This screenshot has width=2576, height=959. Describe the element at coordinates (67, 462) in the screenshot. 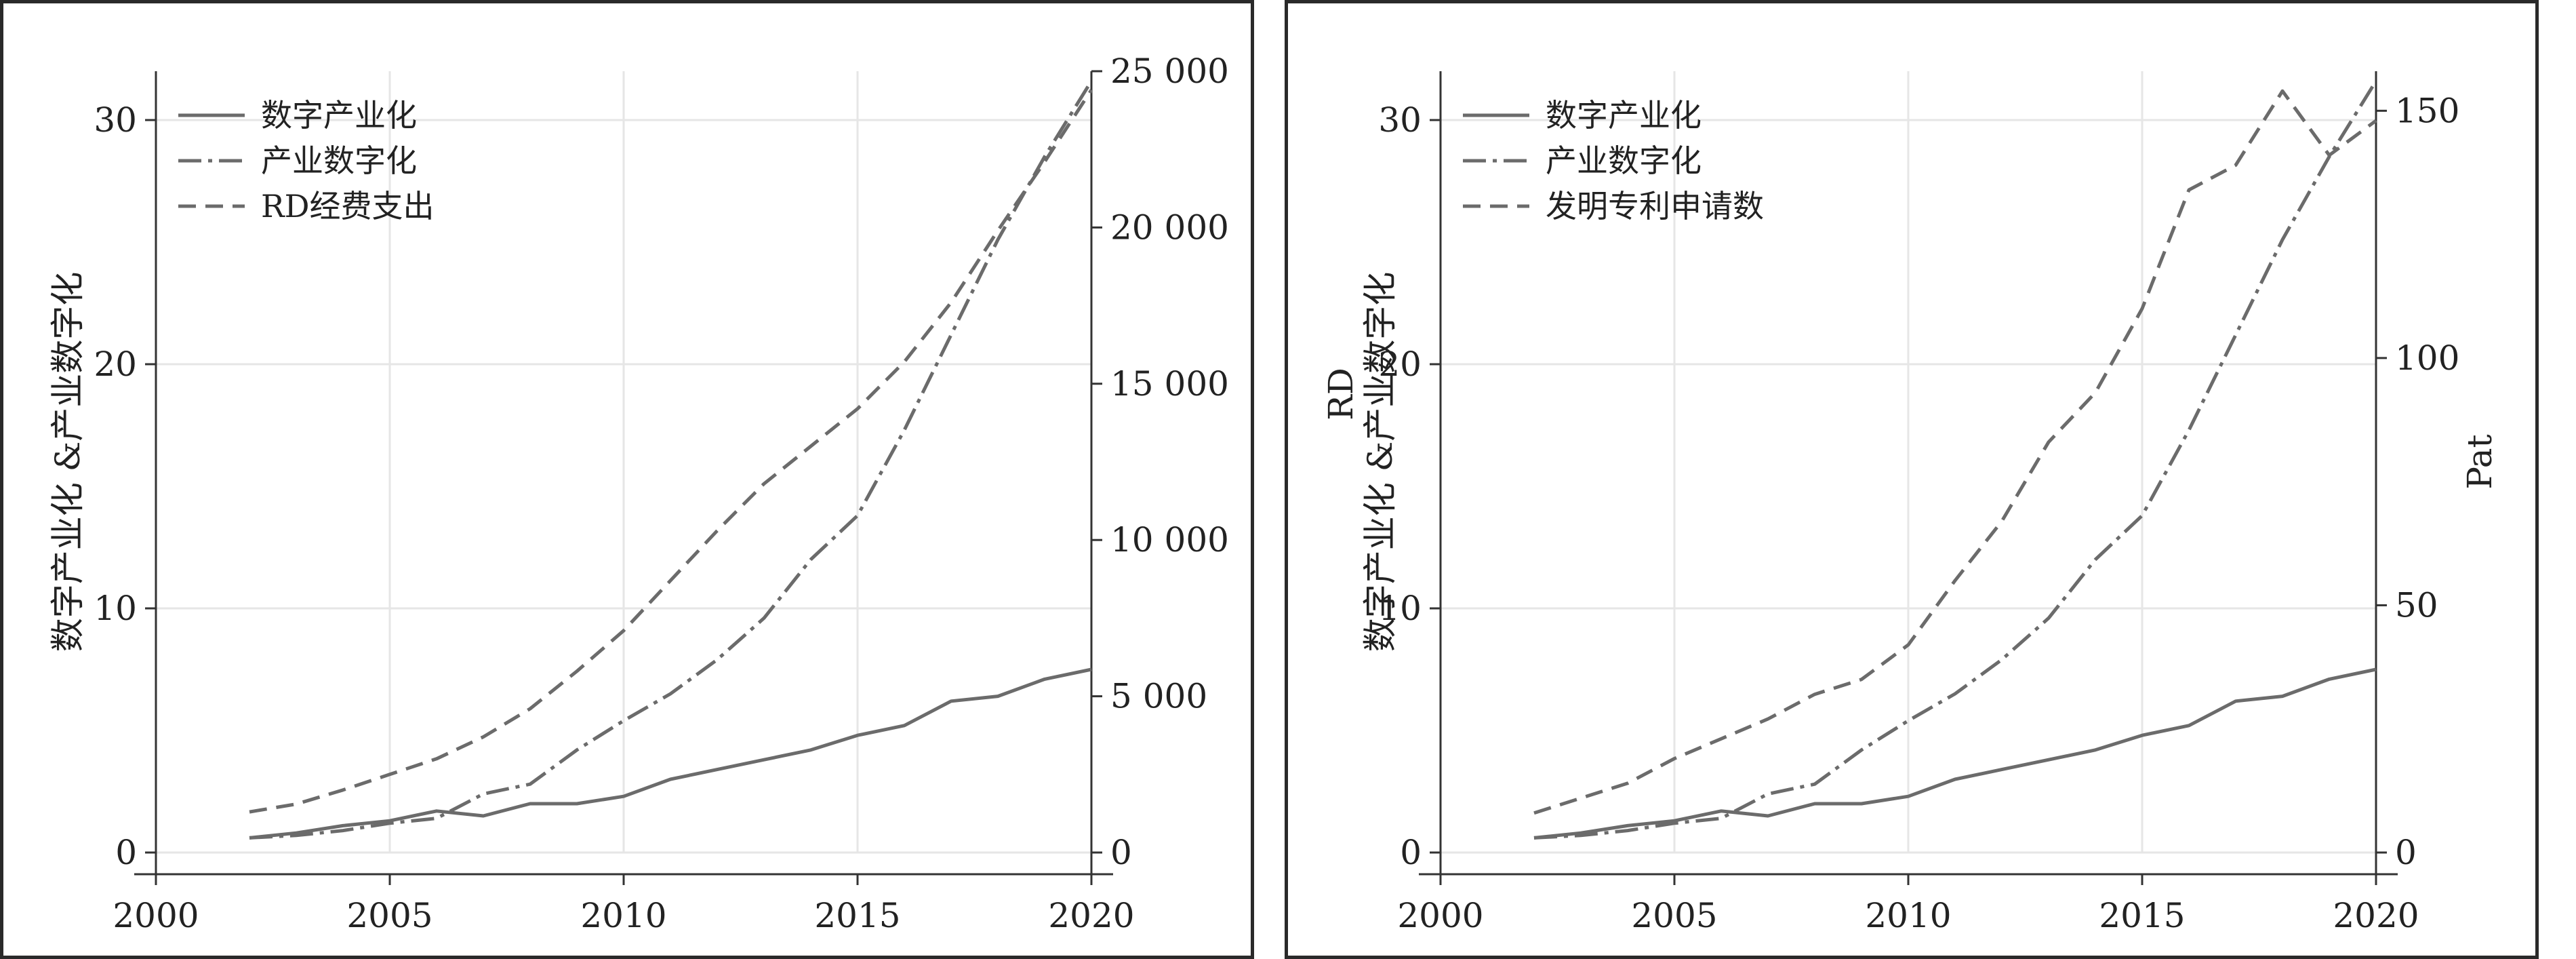

I see `y-axis-title: 数字产业化 &产业数字化` at that location.